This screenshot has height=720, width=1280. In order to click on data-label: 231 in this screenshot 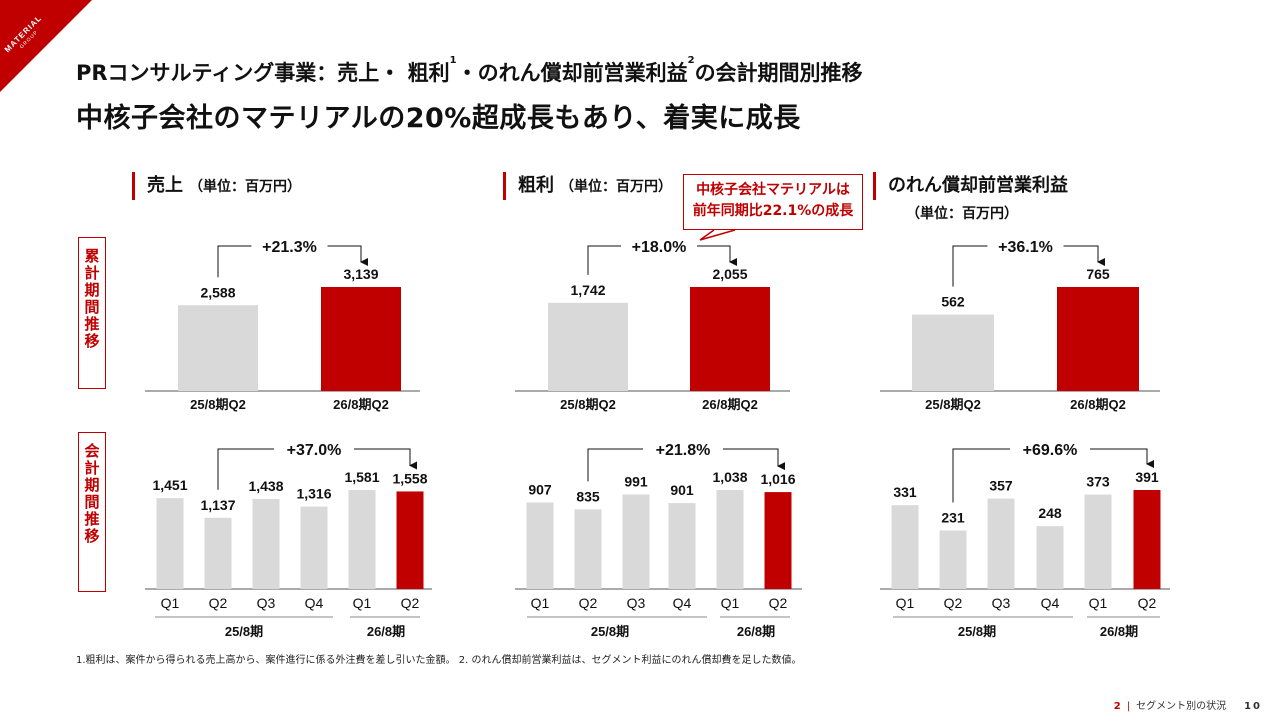, I will do `click(953, 518)`.